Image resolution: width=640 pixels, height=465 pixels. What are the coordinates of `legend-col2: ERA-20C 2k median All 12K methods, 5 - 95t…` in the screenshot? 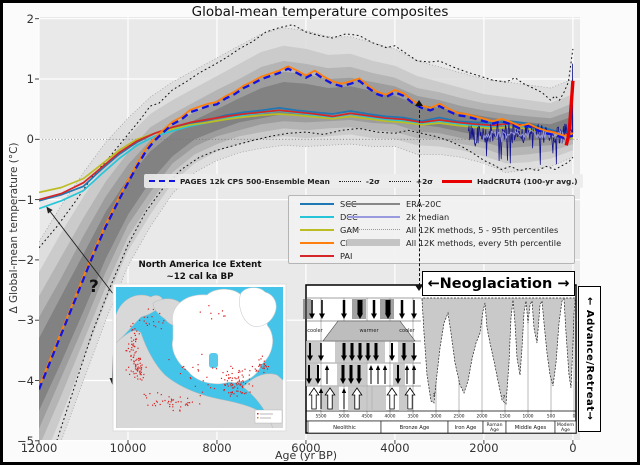 It's located at (454, 223).